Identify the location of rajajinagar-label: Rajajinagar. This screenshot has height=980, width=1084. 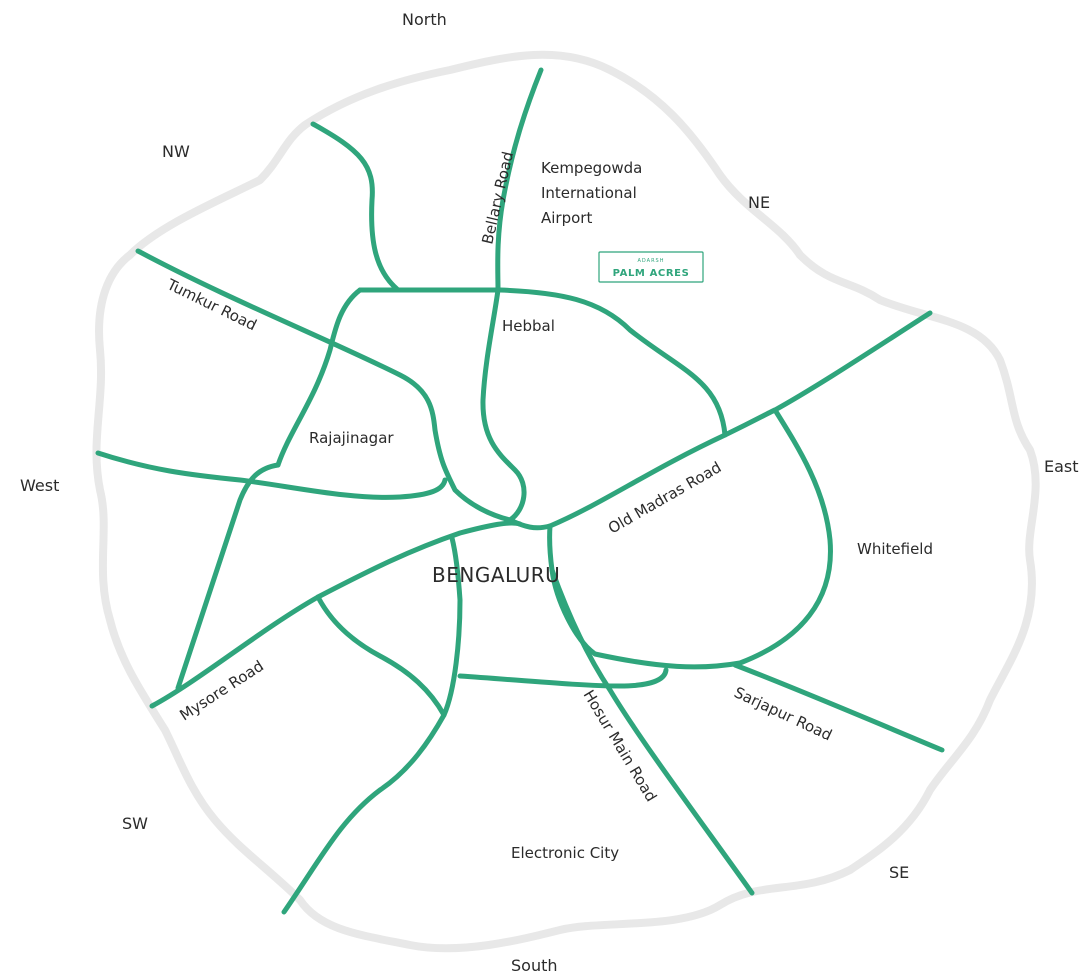
(351, 438).